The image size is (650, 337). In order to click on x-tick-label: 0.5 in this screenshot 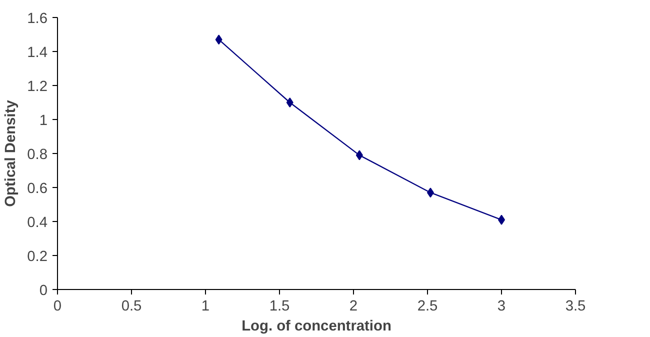, I will do `click(131, 306)`.